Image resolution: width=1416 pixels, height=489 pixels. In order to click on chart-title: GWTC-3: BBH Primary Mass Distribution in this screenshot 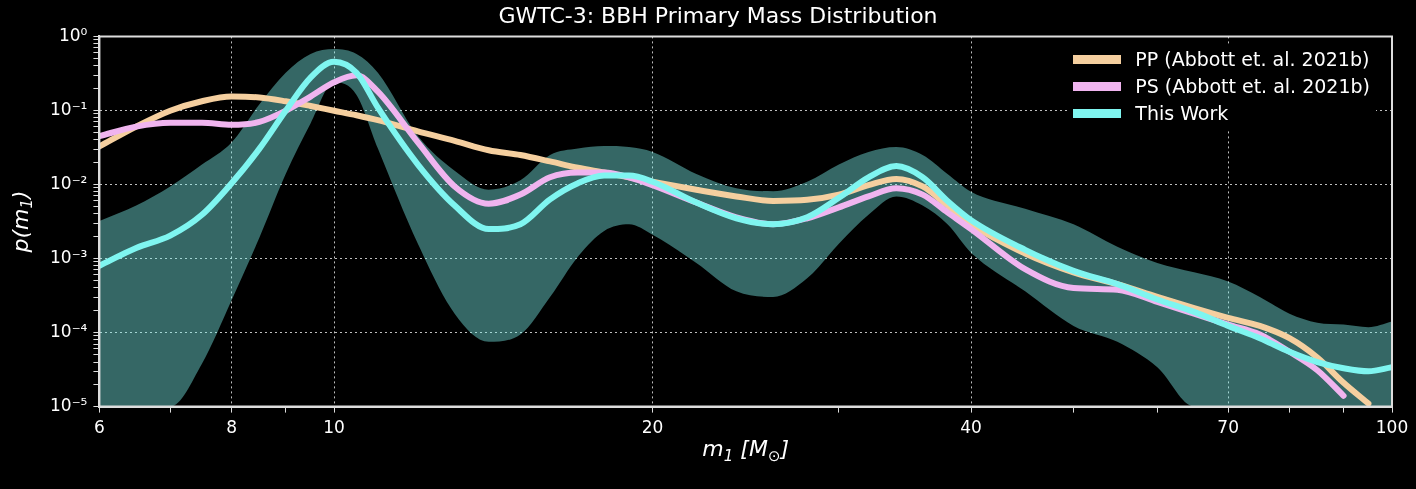, I will do `click(718, 15)`.